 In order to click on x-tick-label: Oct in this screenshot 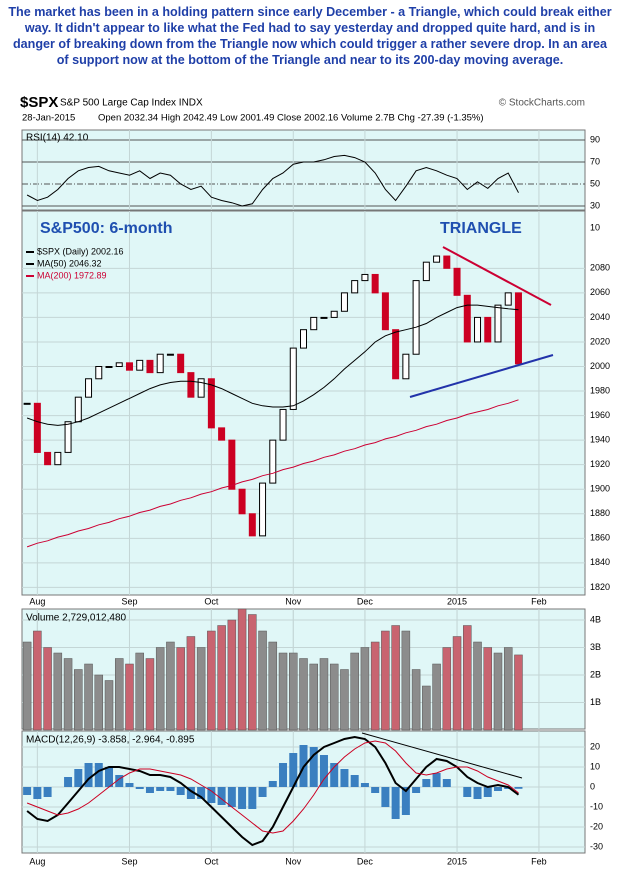, I will do `click(211, 861)`.